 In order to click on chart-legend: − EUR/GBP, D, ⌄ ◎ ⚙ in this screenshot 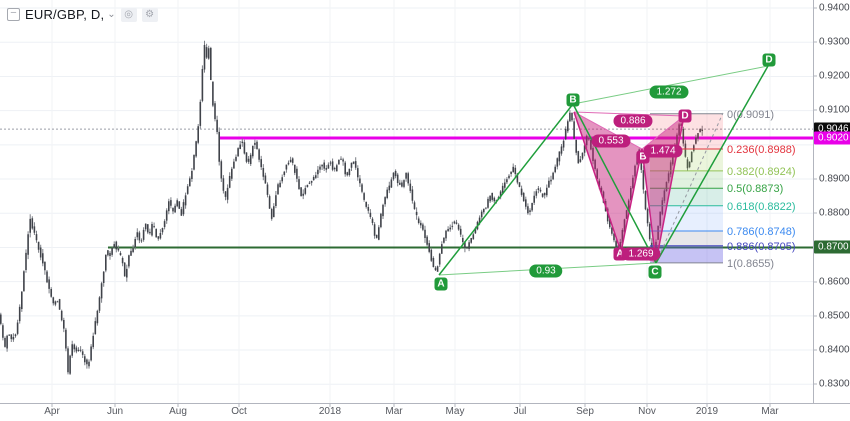, I will do `click(82, 14)`.